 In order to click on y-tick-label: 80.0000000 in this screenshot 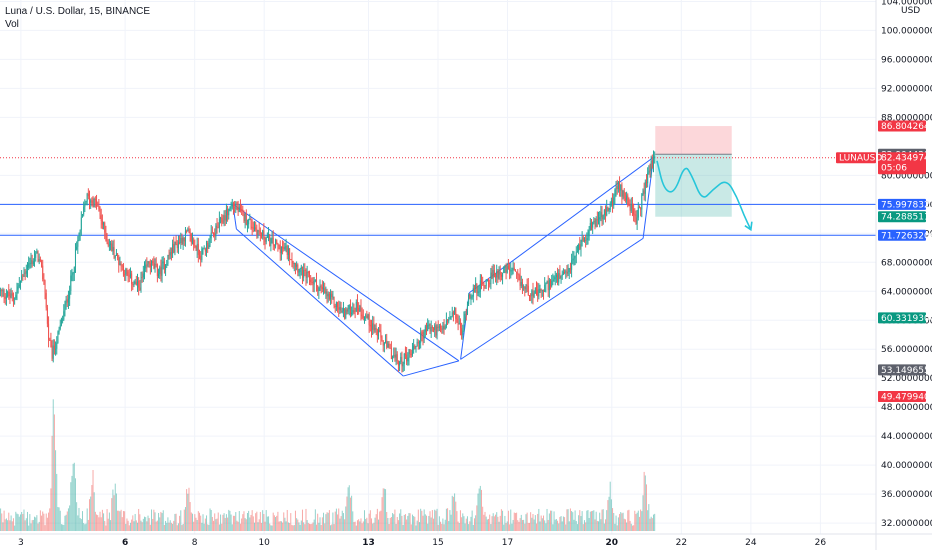, I will do `click(906, 176)`.